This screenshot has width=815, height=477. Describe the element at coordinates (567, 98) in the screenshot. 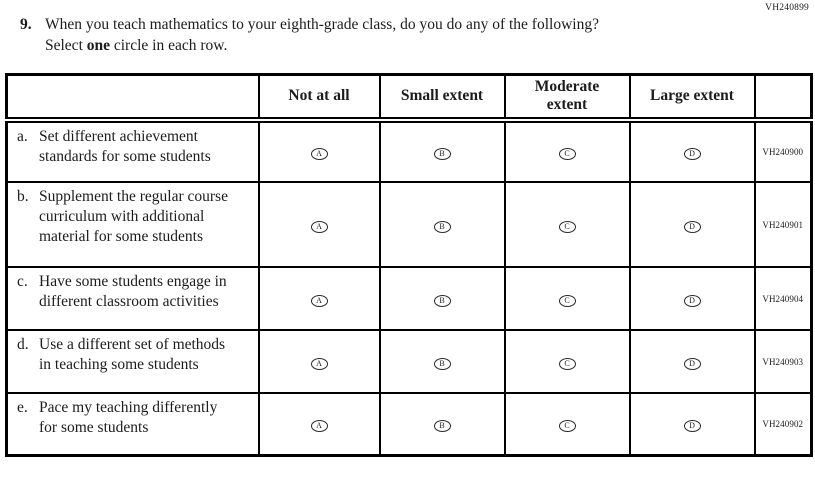

I see `header-moderate-extent: Moderate extent` at that location.